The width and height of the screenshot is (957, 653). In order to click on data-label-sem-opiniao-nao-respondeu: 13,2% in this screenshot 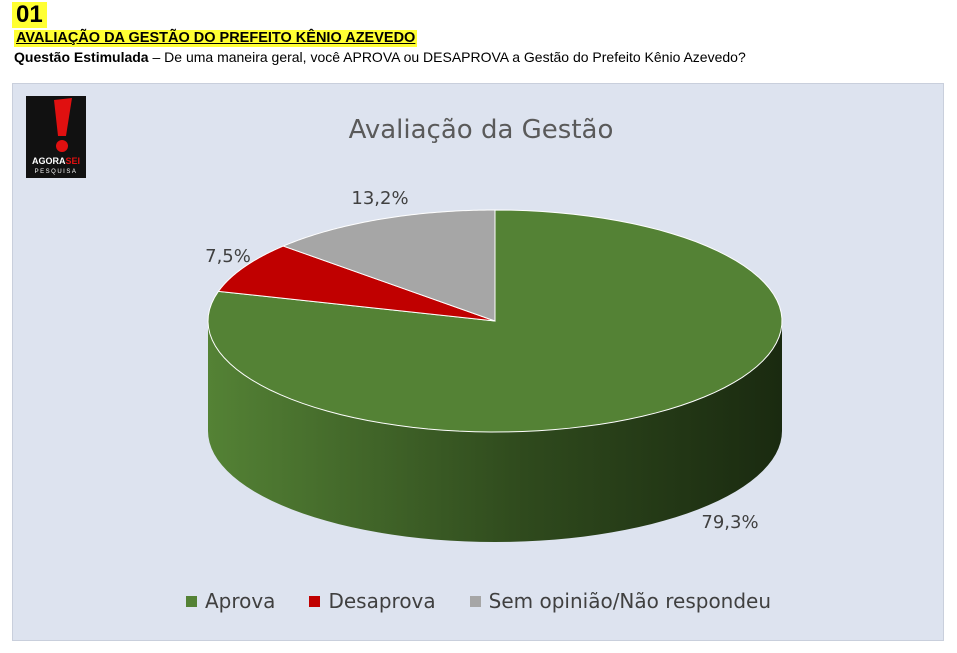, I will do `click(379, 198)`.